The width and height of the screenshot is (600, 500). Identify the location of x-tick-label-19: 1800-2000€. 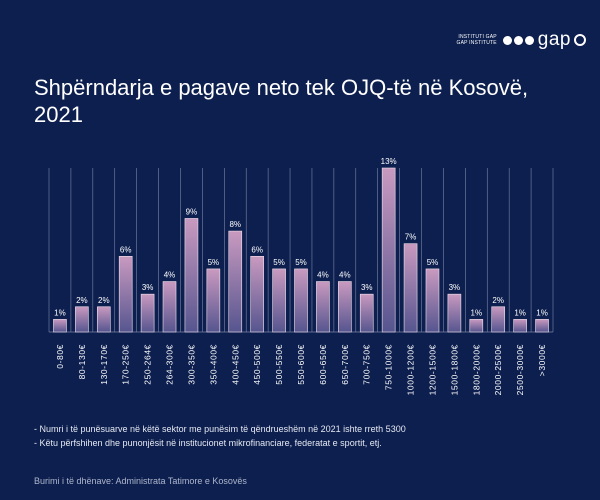
(476, 369).